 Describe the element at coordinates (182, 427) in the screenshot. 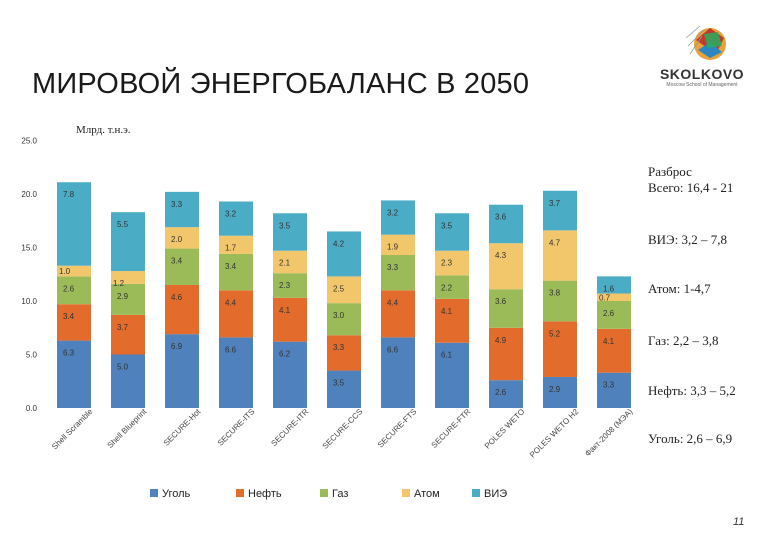

I see `x-tick-label: SECURE-Hot` at that location.